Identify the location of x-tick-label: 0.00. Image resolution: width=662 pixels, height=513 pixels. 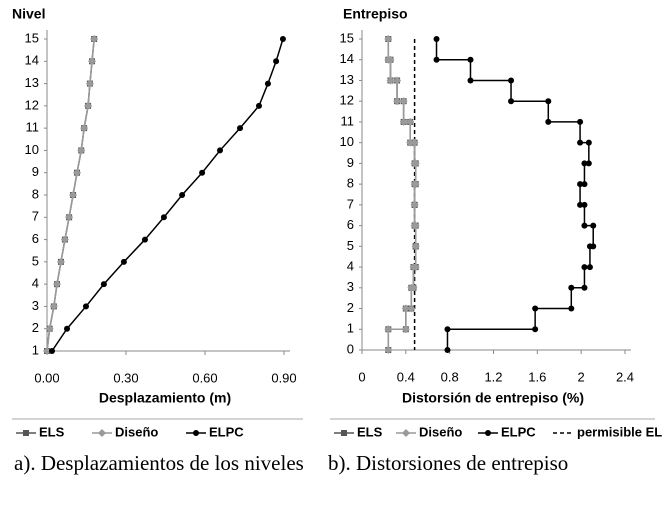
(46, 377).